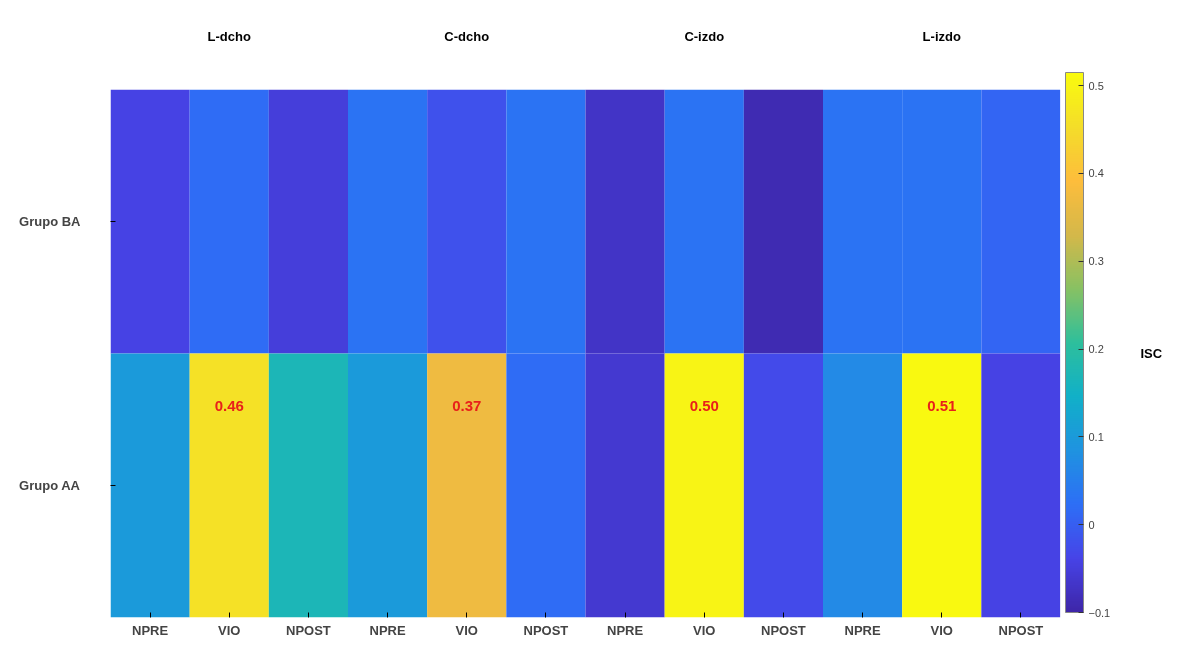 The height and width of the screenshot is (646, 1202). What do you see at coordinates (467, 37) in the screenshot?
I see `text: C-dcho` at bounding box center [467, 37].